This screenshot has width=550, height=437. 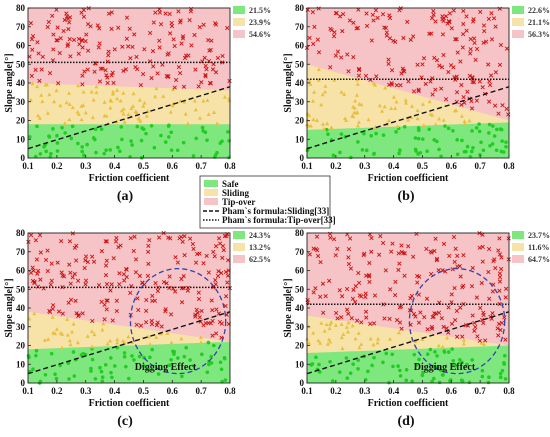 I want to click on safe-percentage: 22.6%, so click(x=539, y=10).